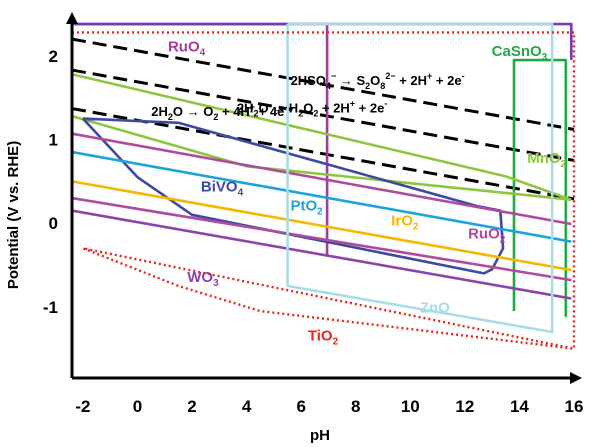 This screenshot has height=447, width=590. What do you see at coordinates (187, 49) in the screenshot?
I see `label-ruo4: RuO4` at bounding box center [187, 49].